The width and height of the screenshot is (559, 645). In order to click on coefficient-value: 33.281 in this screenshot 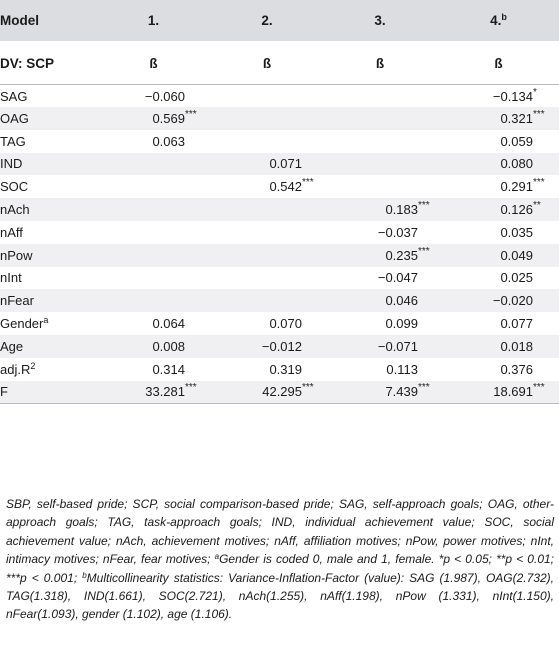, I will do `click(165, 392)`.